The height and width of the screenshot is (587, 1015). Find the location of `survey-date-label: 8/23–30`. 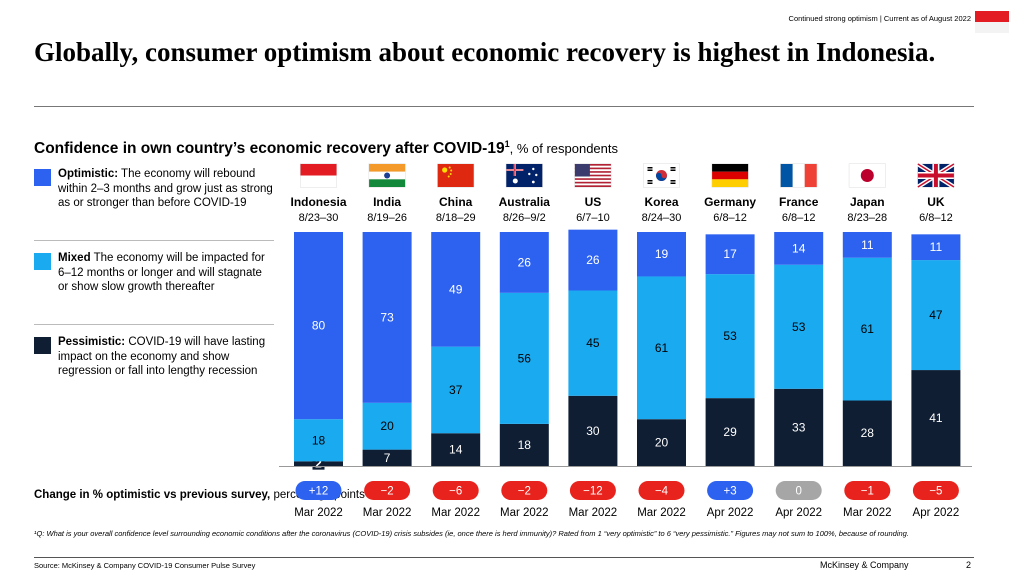

survey-date-label: 8/23–30 is located at coordinates (319, 218).